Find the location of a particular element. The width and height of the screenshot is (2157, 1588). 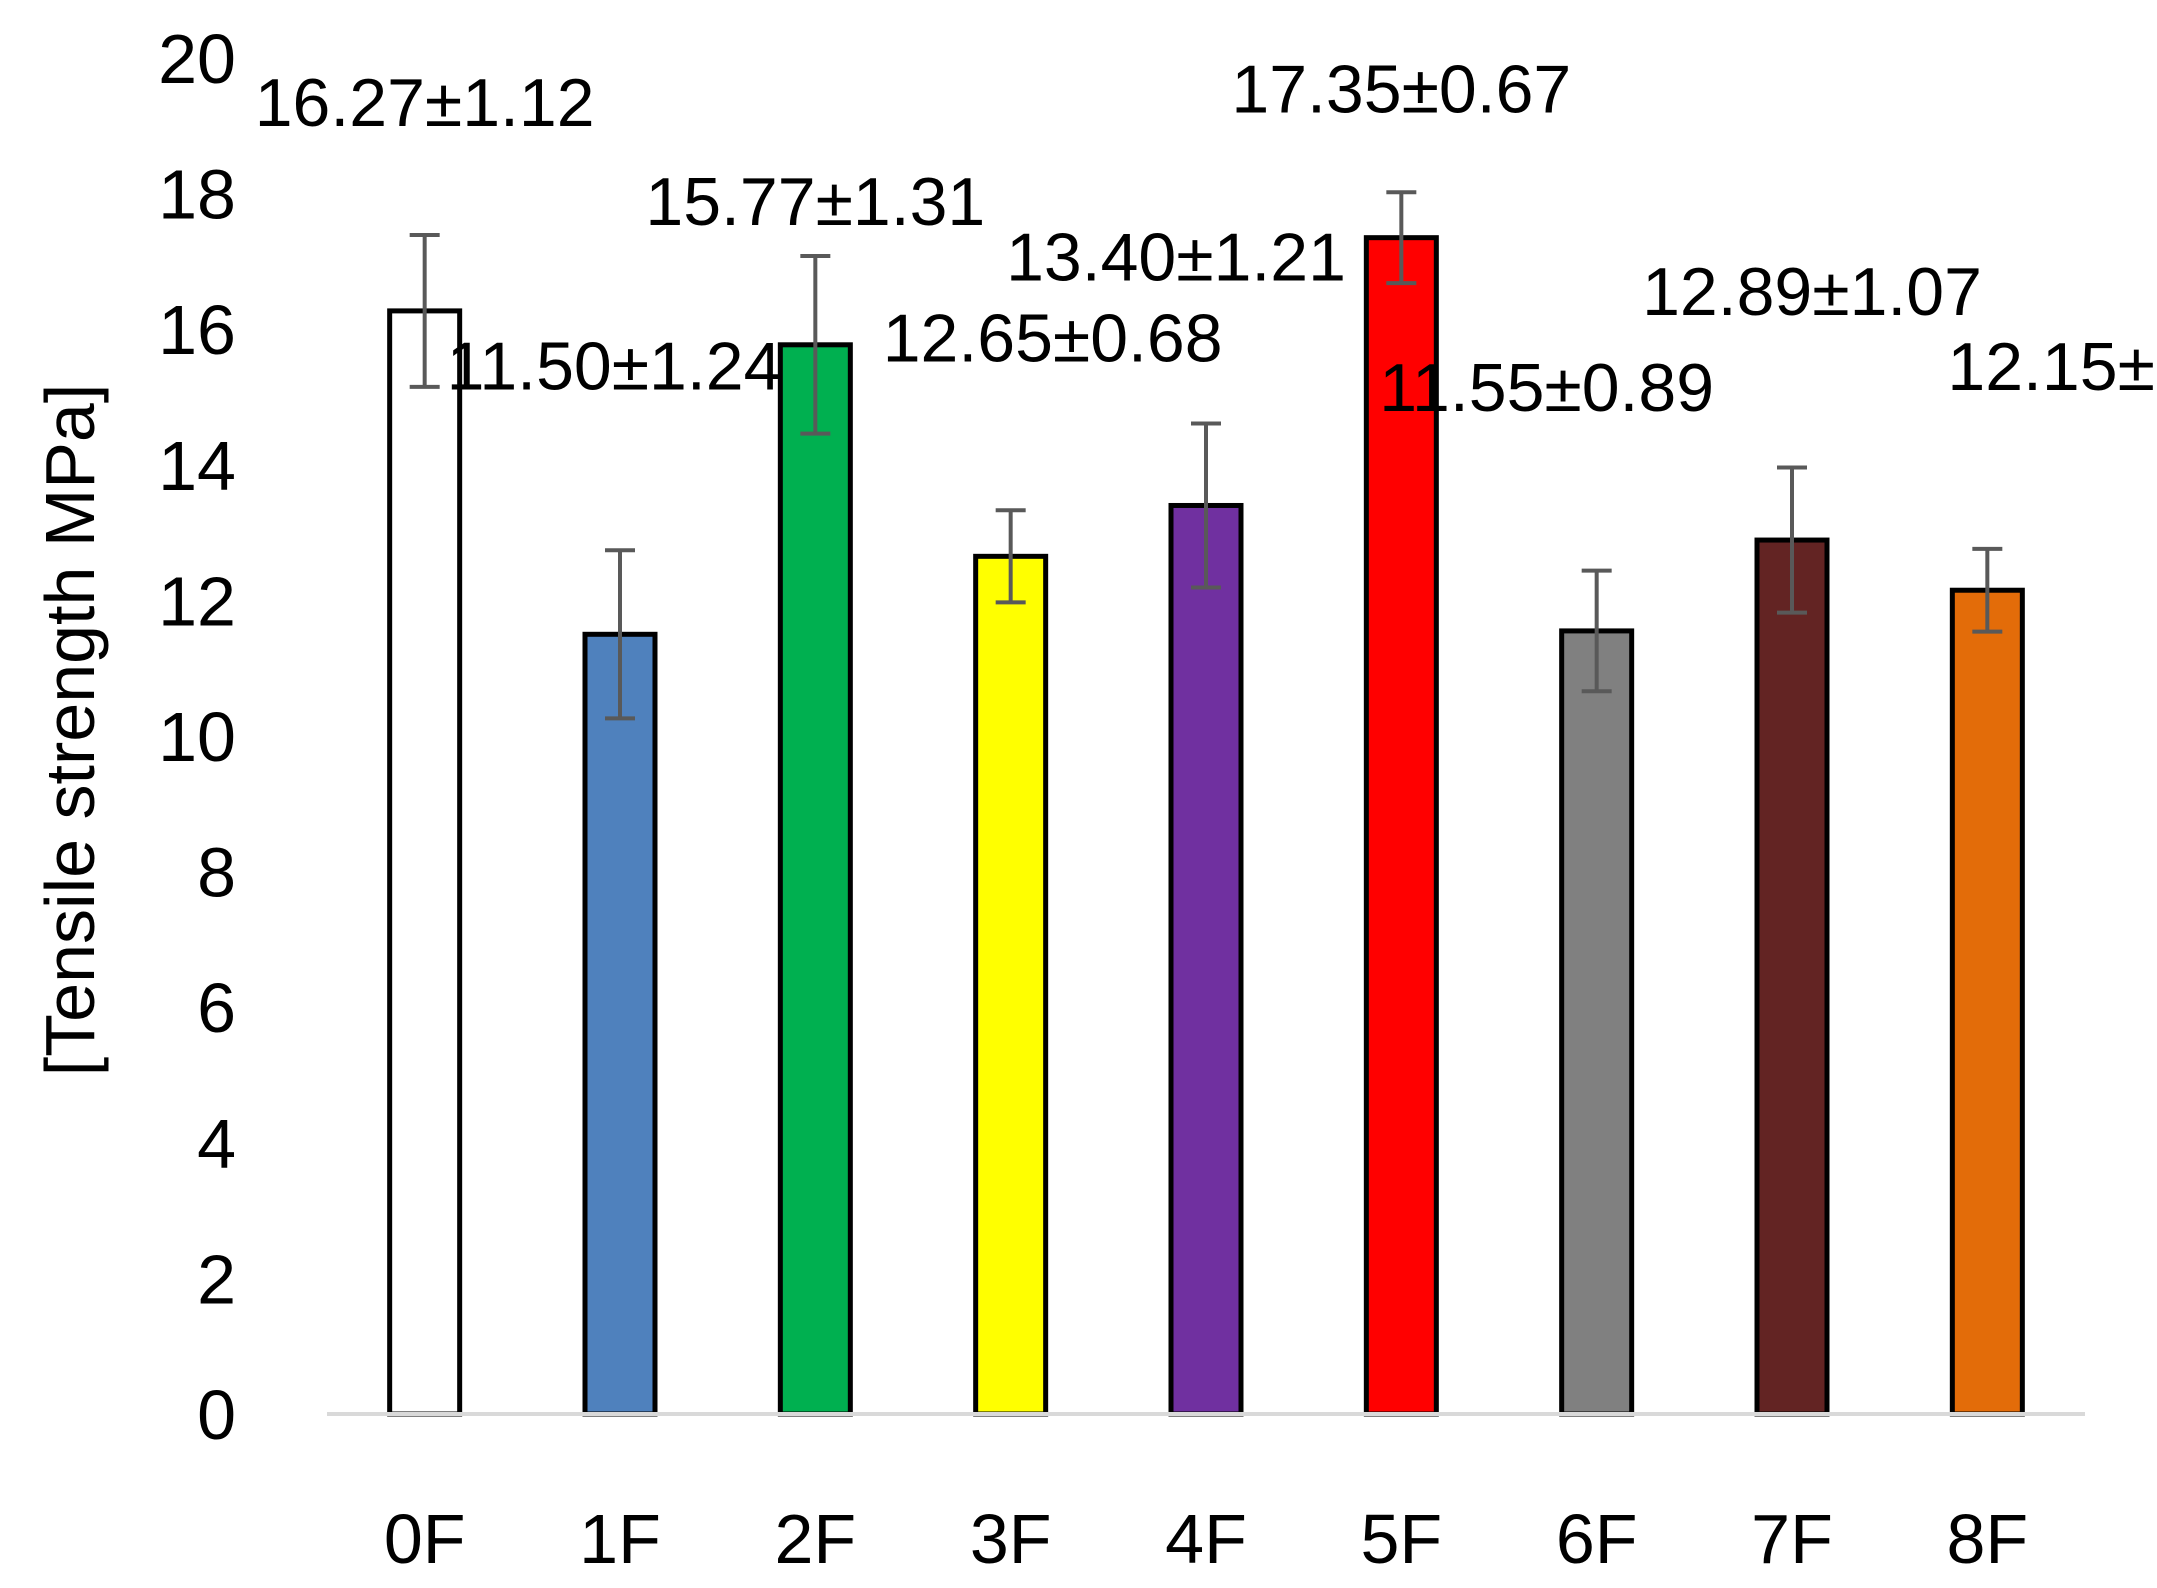

x-tick-label-3F: 3F is located at coordinates (1011, 1539).